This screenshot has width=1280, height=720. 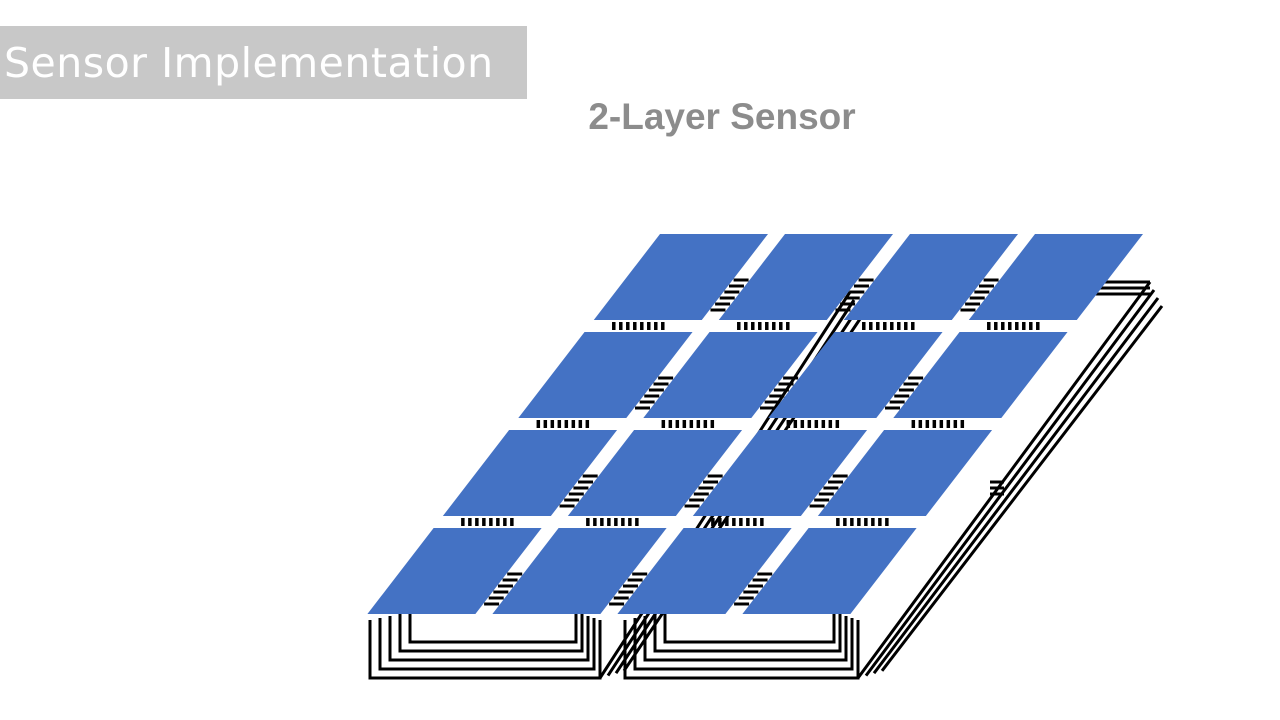 I want to click on diagram-subtitle: 2-Layer Sensor, so click(x=722, y=116).